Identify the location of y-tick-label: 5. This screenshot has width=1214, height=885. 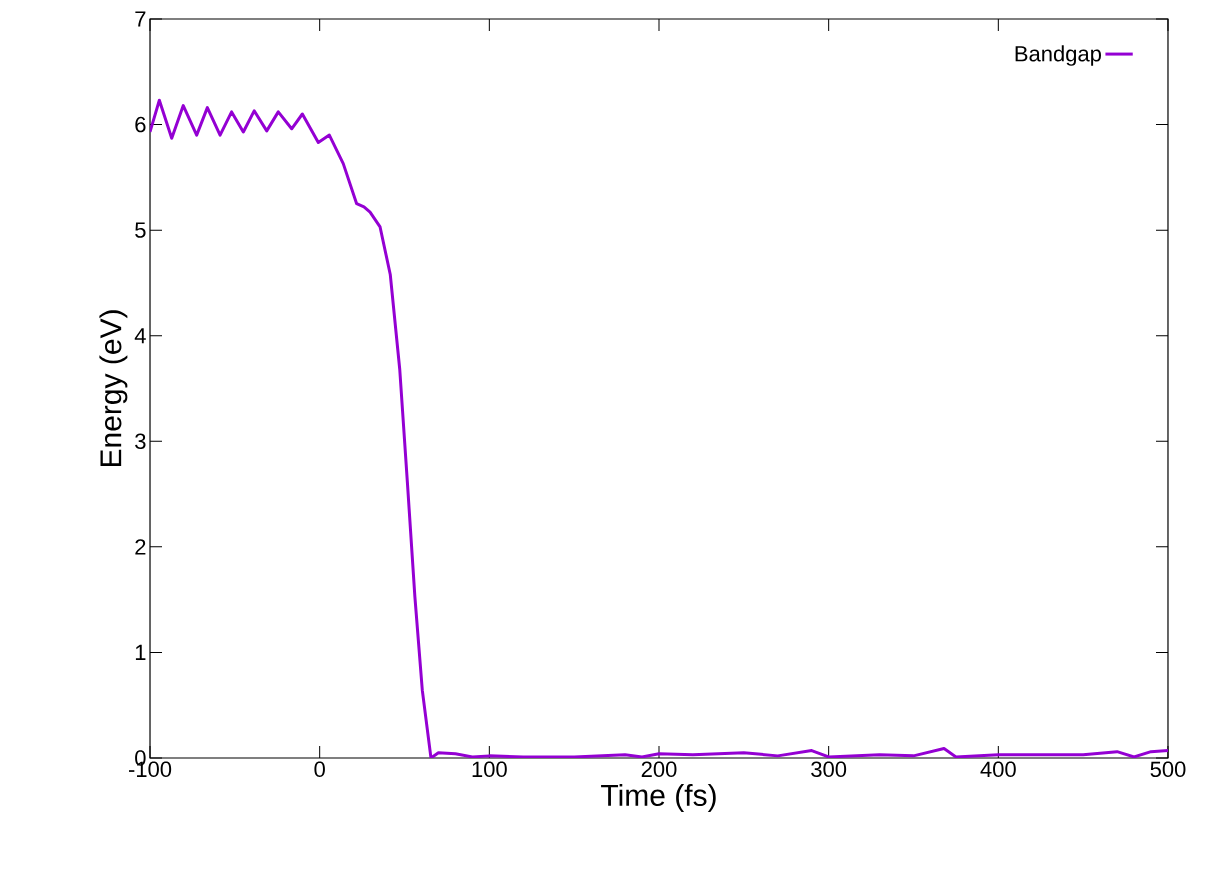
(140, 230).